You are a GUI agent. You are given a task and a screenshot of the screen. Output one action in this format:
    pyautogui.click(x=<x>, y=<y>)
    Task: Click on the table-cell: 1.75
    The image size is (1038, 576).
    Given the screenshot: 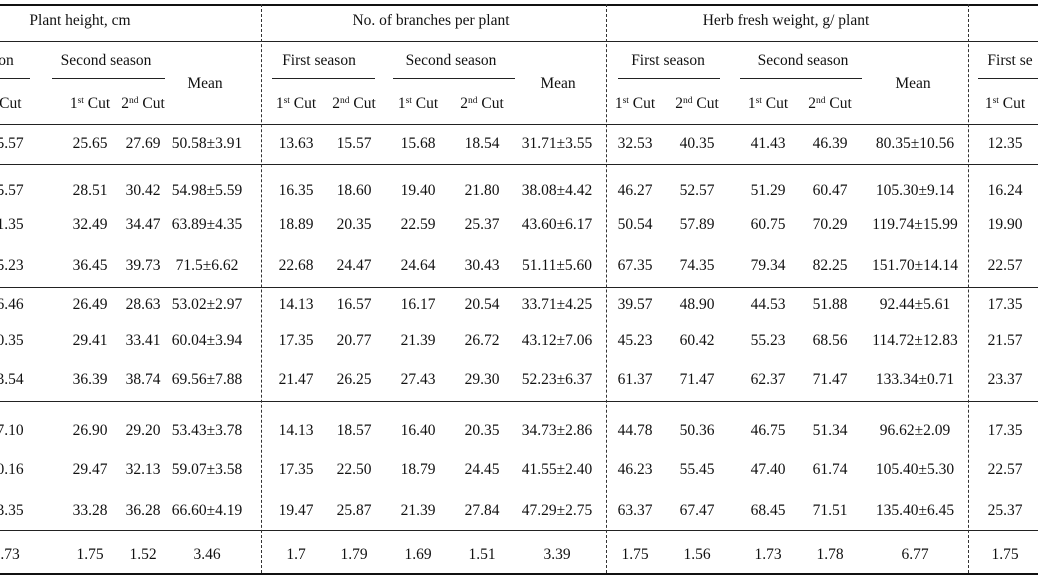 What is the action you would take?
    pyautogui.click(x=635, y=554)
    